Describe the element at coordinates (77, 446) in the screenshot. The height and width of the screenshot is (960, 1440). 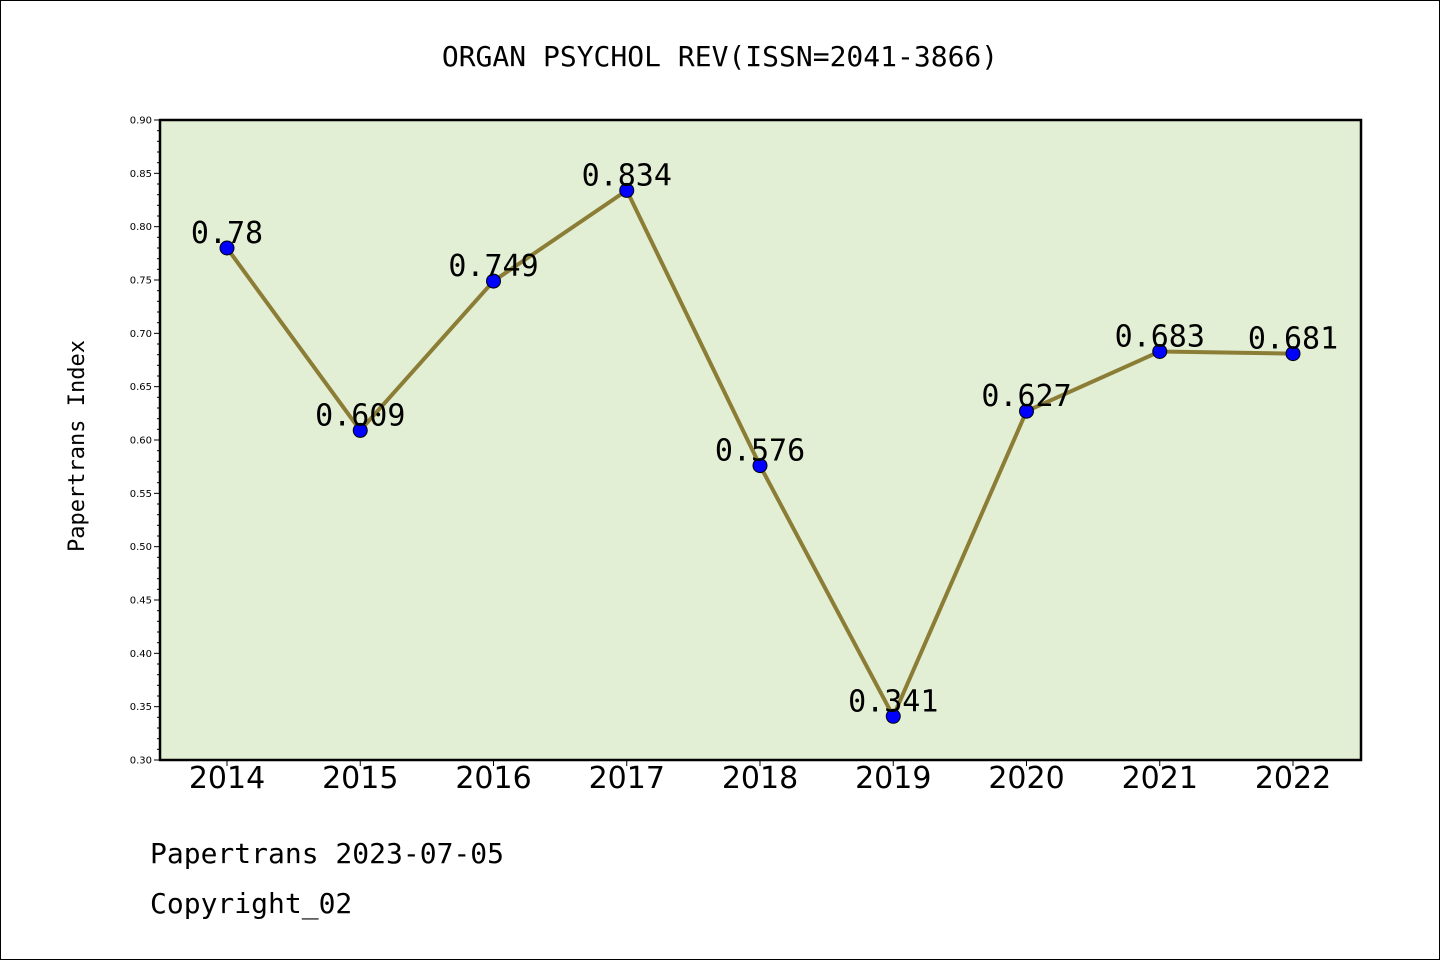
I see `y-axis-label: Papertrans Index` at that location.